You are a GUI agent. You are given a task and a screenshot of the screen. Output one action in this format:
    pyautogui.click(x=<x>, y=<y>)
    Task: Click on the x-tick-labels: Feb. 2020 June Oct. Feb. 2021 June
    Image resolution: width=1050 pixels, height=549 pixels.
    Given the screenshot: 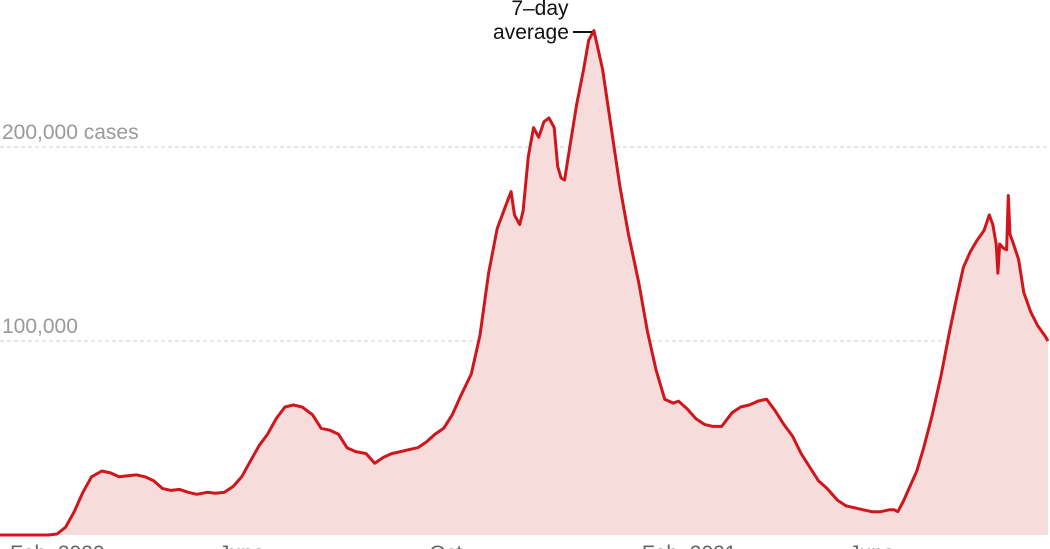 What is the action you would take?
    pyautogui.click(x=452, y=545)
    